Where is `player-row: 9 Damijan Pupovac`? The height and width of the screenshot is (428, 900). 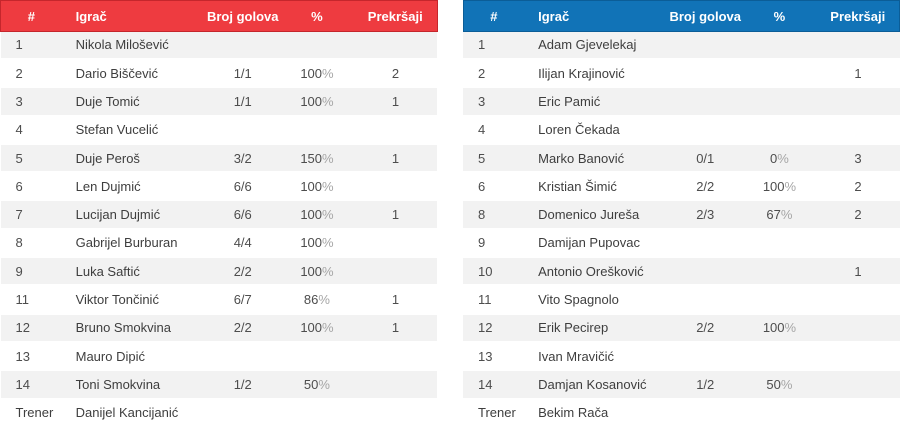 player-row: 9 Damijan Pupovac is located at coordinates (681, 243).